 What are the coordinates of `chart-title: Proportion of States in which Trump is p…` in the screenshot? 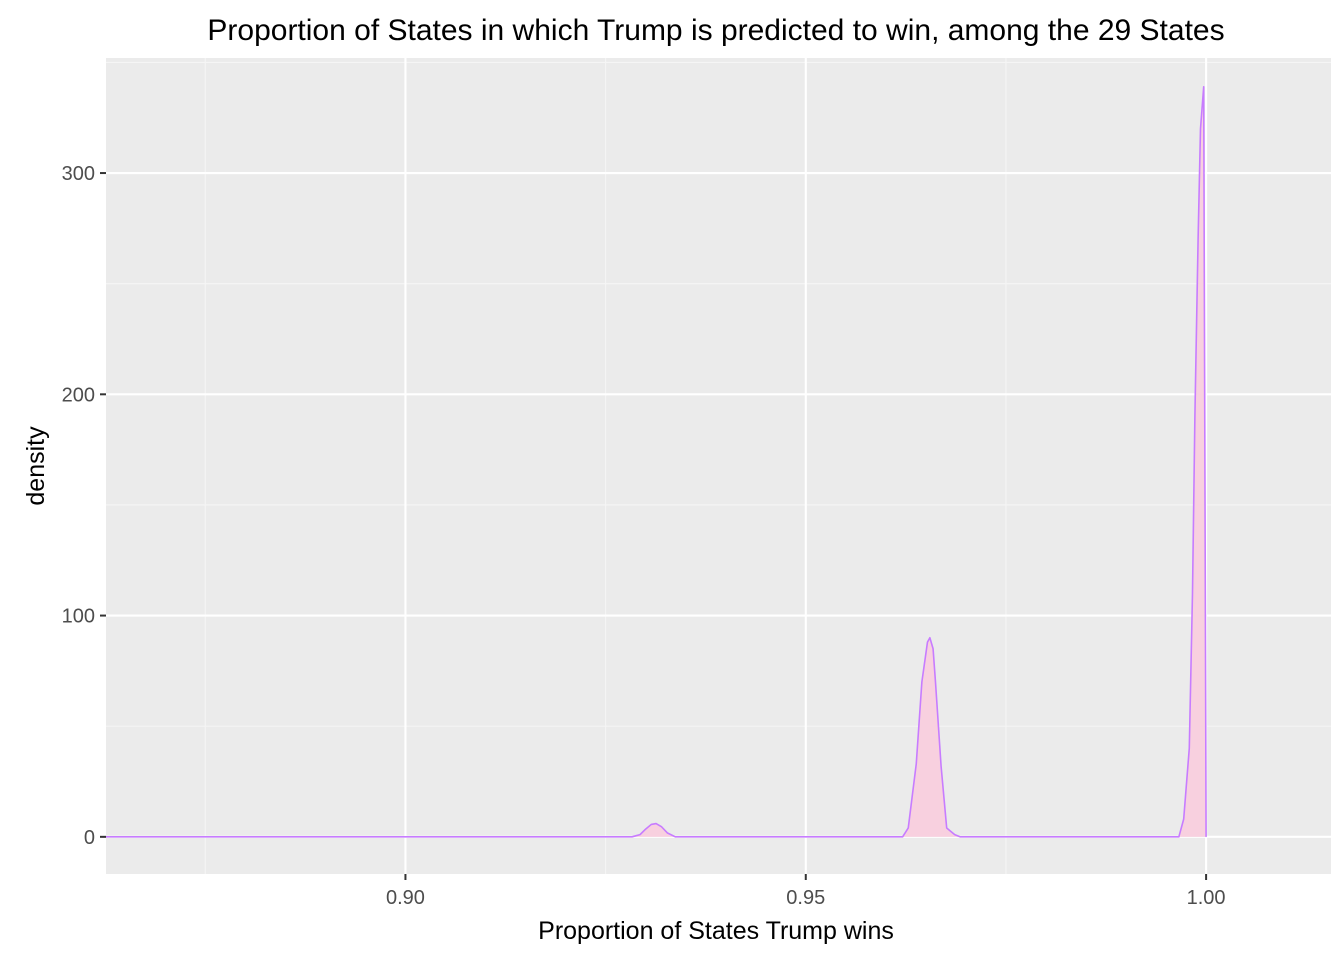 It's located at (715, 30).